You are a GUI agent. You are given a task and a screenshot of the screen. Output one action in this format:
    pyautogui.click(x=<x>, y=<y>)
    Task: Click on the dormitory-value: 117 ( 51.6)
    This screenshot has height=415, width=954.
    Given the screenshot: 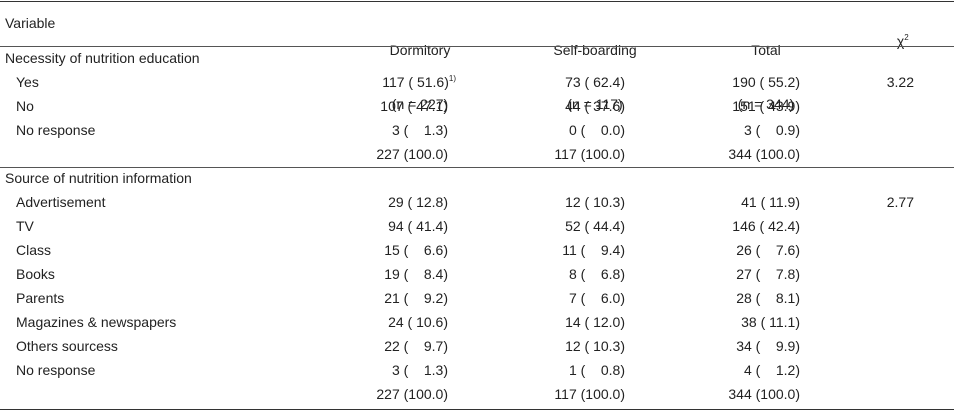 What is the action you would take?
    pyautogui.click(x=415, y=82)
    